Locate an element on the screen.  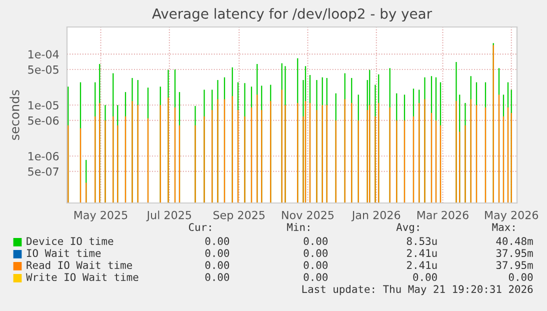
text: Last update: Thu May 21 19:20:31 2026 is located at coordinates (417, 290).